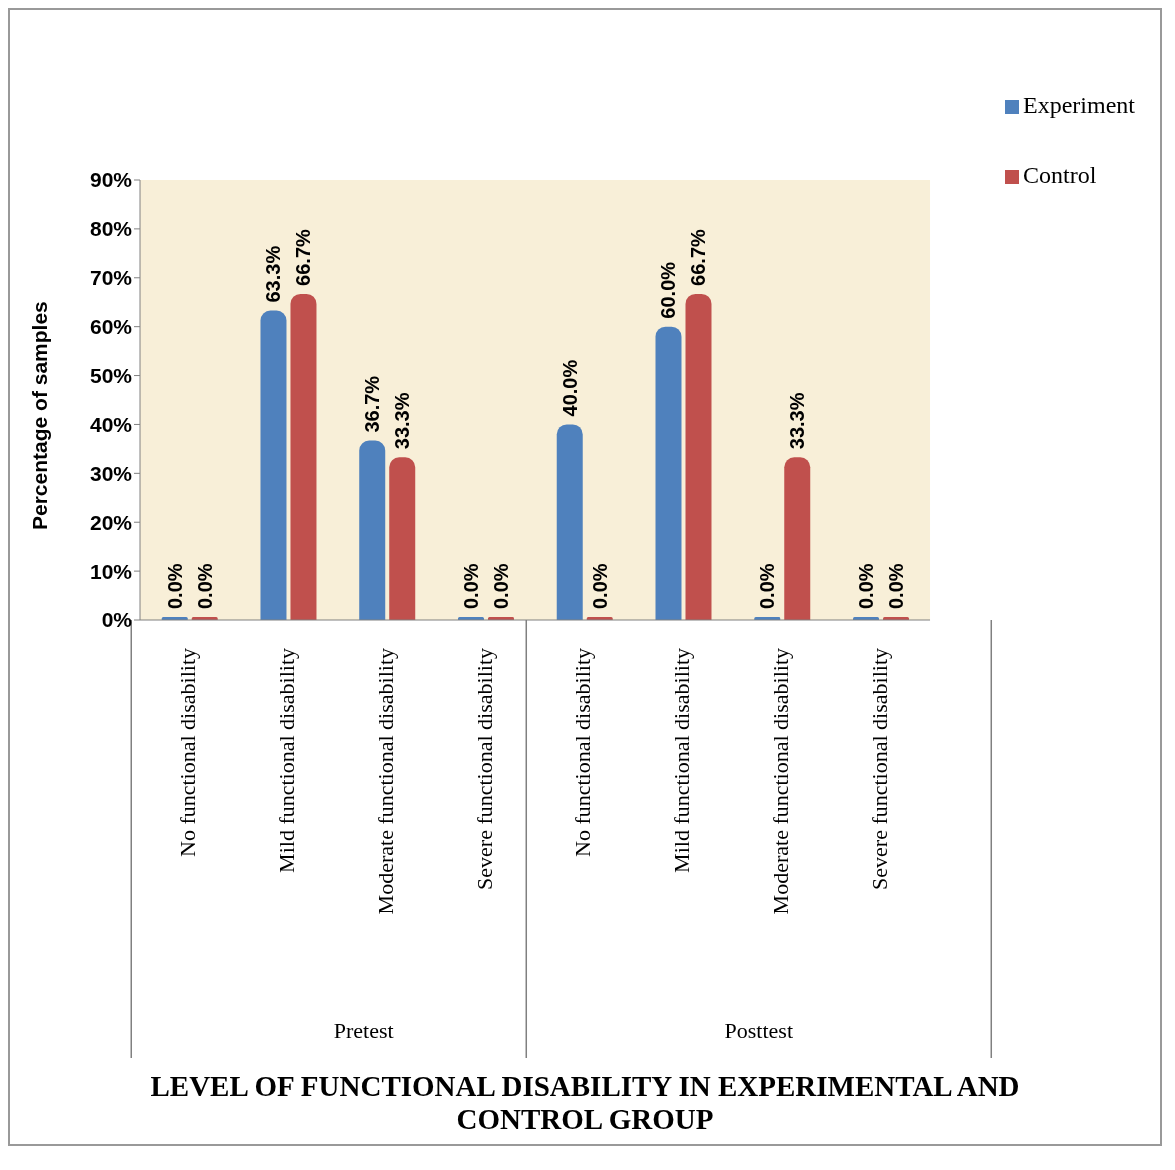  I want to click on legend-label: Experiment, so click(1079, 105).